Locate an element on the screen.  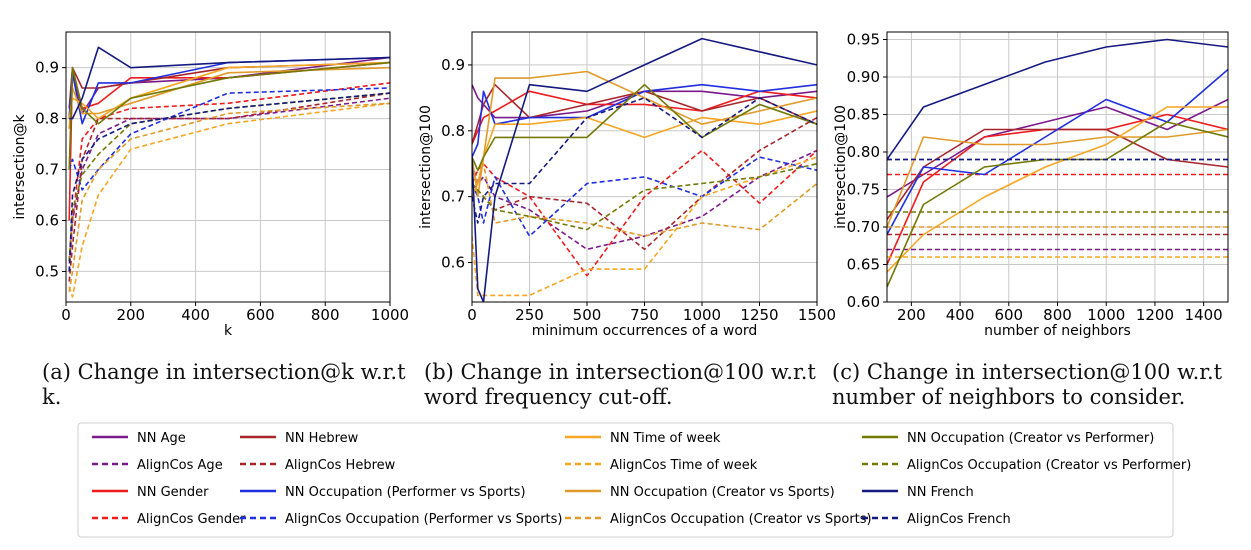
legend-label: NN Gender is located at coordinates (173, 492).